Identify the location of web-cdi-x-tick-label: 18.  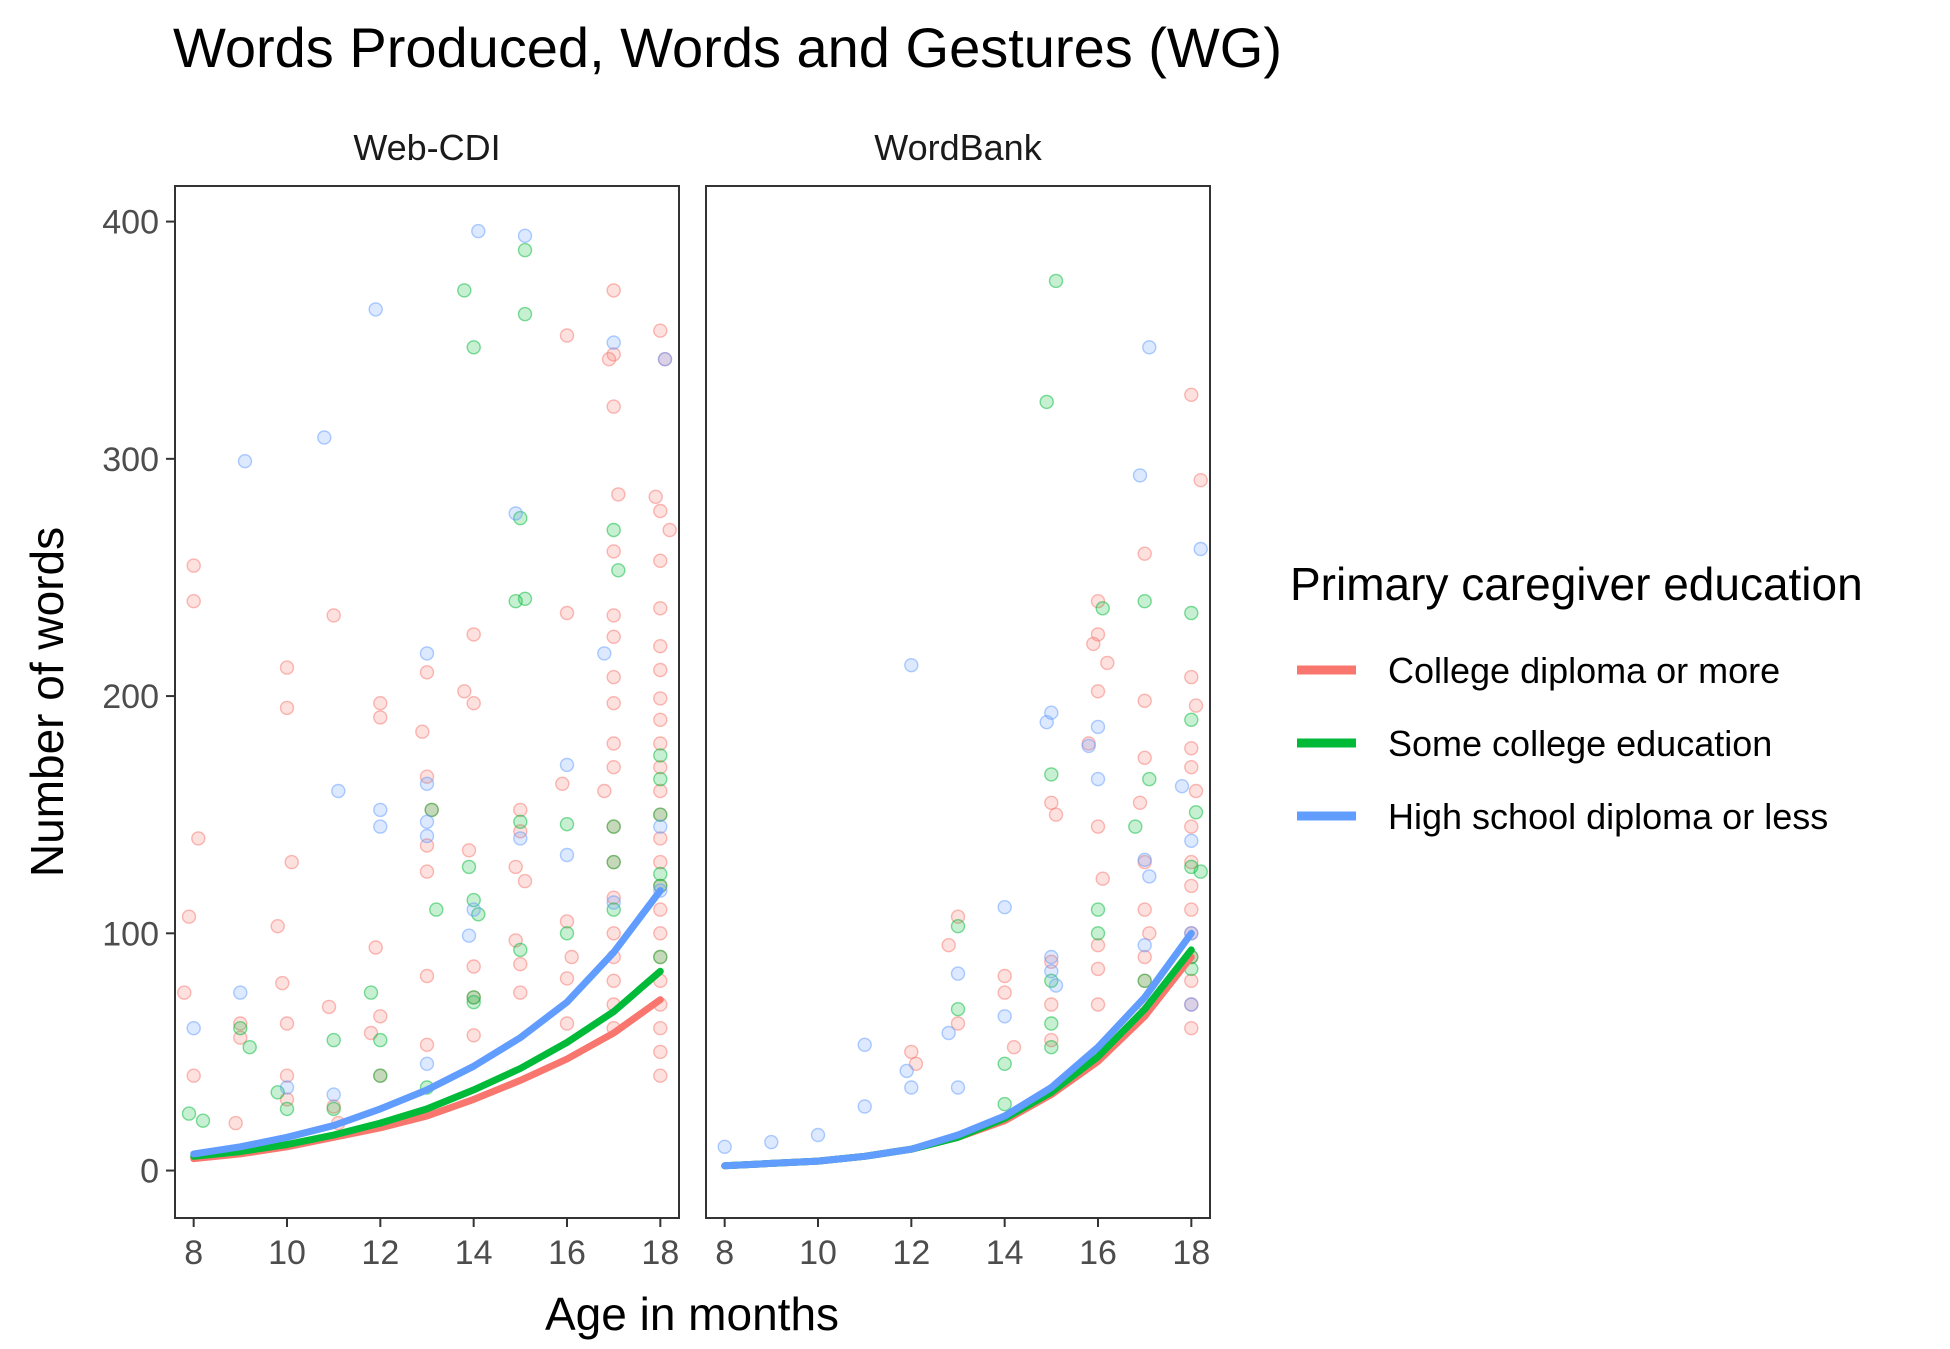
(660, 1253).